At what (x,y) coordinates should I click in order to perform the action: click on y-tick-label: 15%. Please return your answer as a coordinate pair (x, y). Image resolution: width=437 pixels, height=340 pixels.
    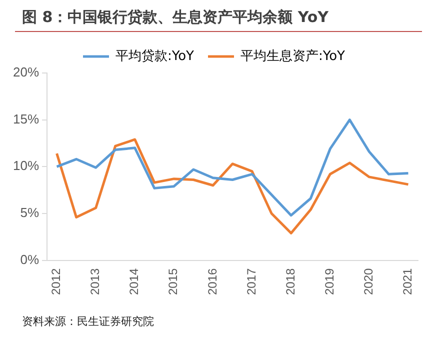
    Looking at the image, I should click on (26, 118).